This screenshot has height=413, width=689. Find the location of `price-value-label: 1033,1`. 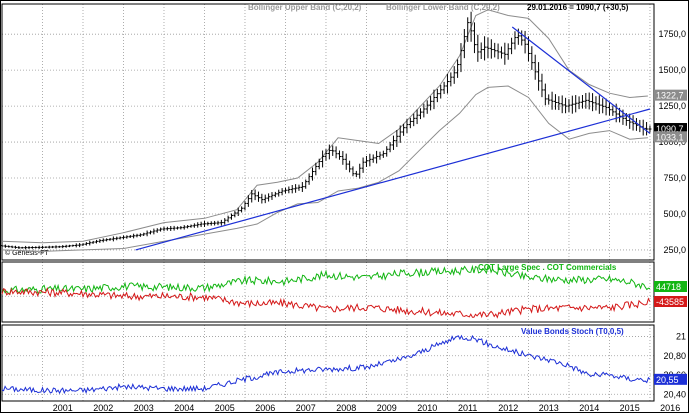

price-value-label: 1033,1 is located at coordinates (670, 137).